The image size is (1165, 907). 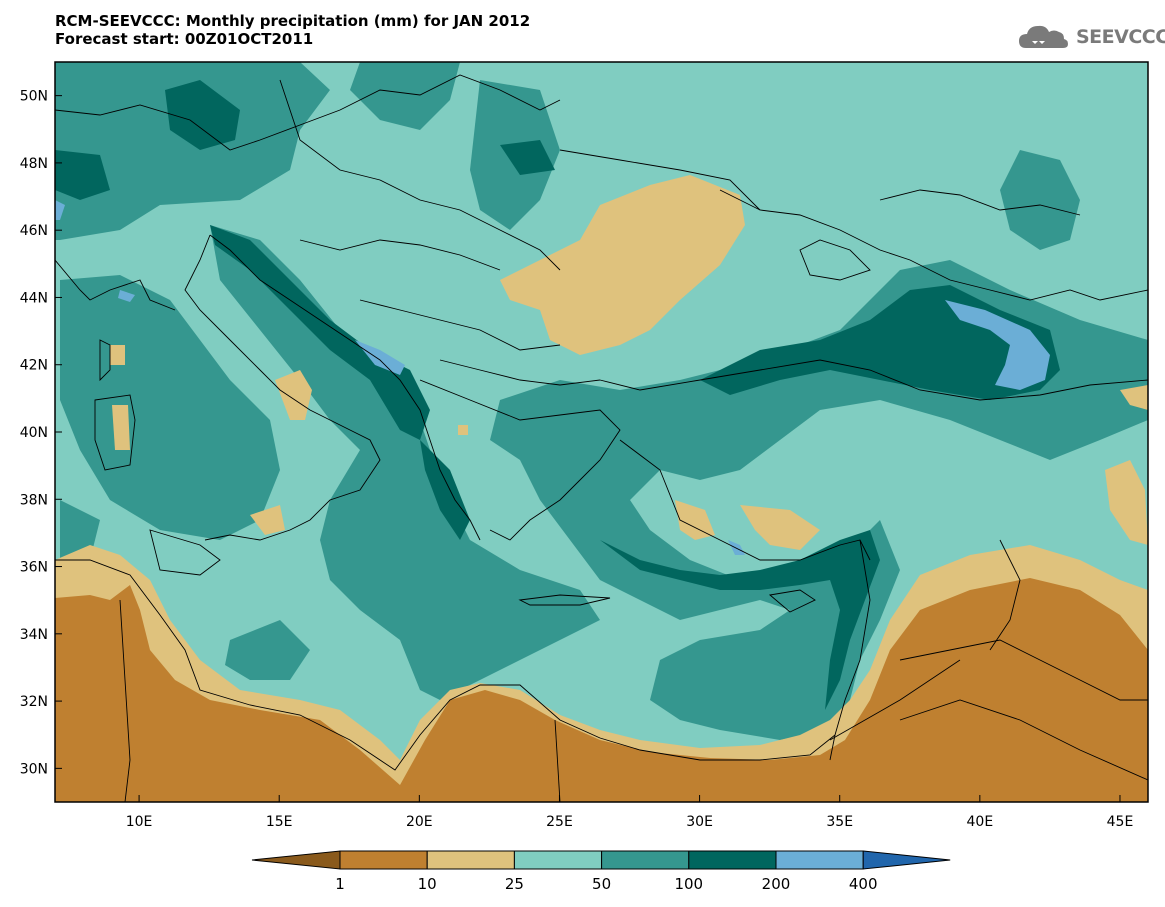 I want to click on colorbar-label: 1, so click(x=340, y=884).